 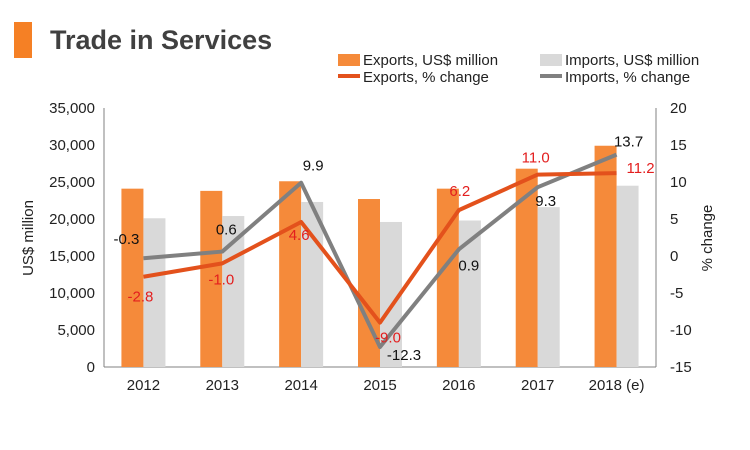 I want to click on y-tick-label: 10,000, so click(x=72, y=293).